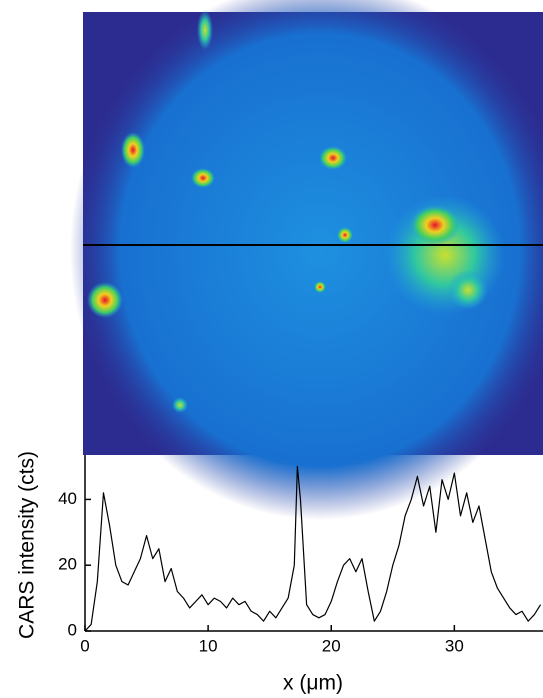  I want to click on y-tick-label: 20, so click(67, 564).